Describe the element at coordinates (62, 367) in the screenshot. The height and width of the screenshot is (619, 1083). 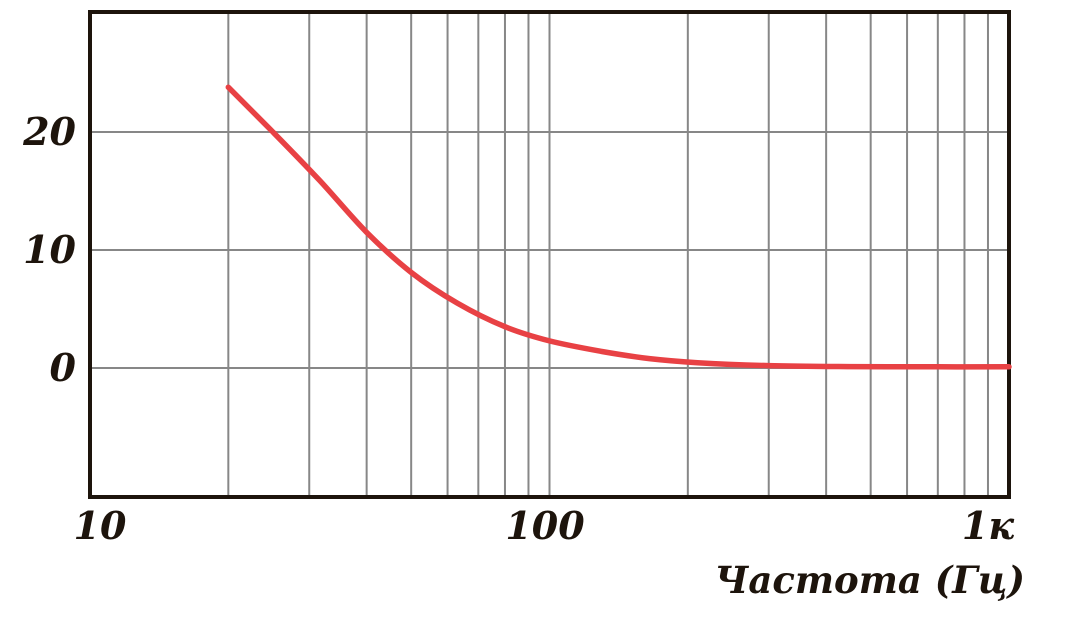
I see `y-tick-label-0: 0` at that location.